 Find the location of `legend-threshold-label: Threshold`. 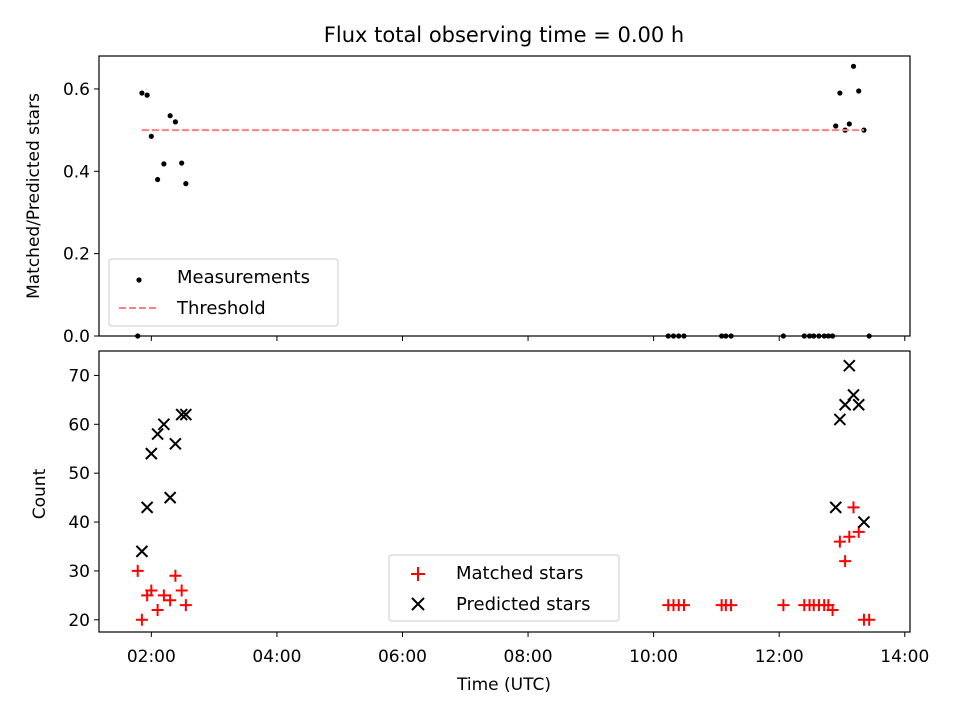

legend-threshold-label: Threshold is located at coordinates (221, 308).